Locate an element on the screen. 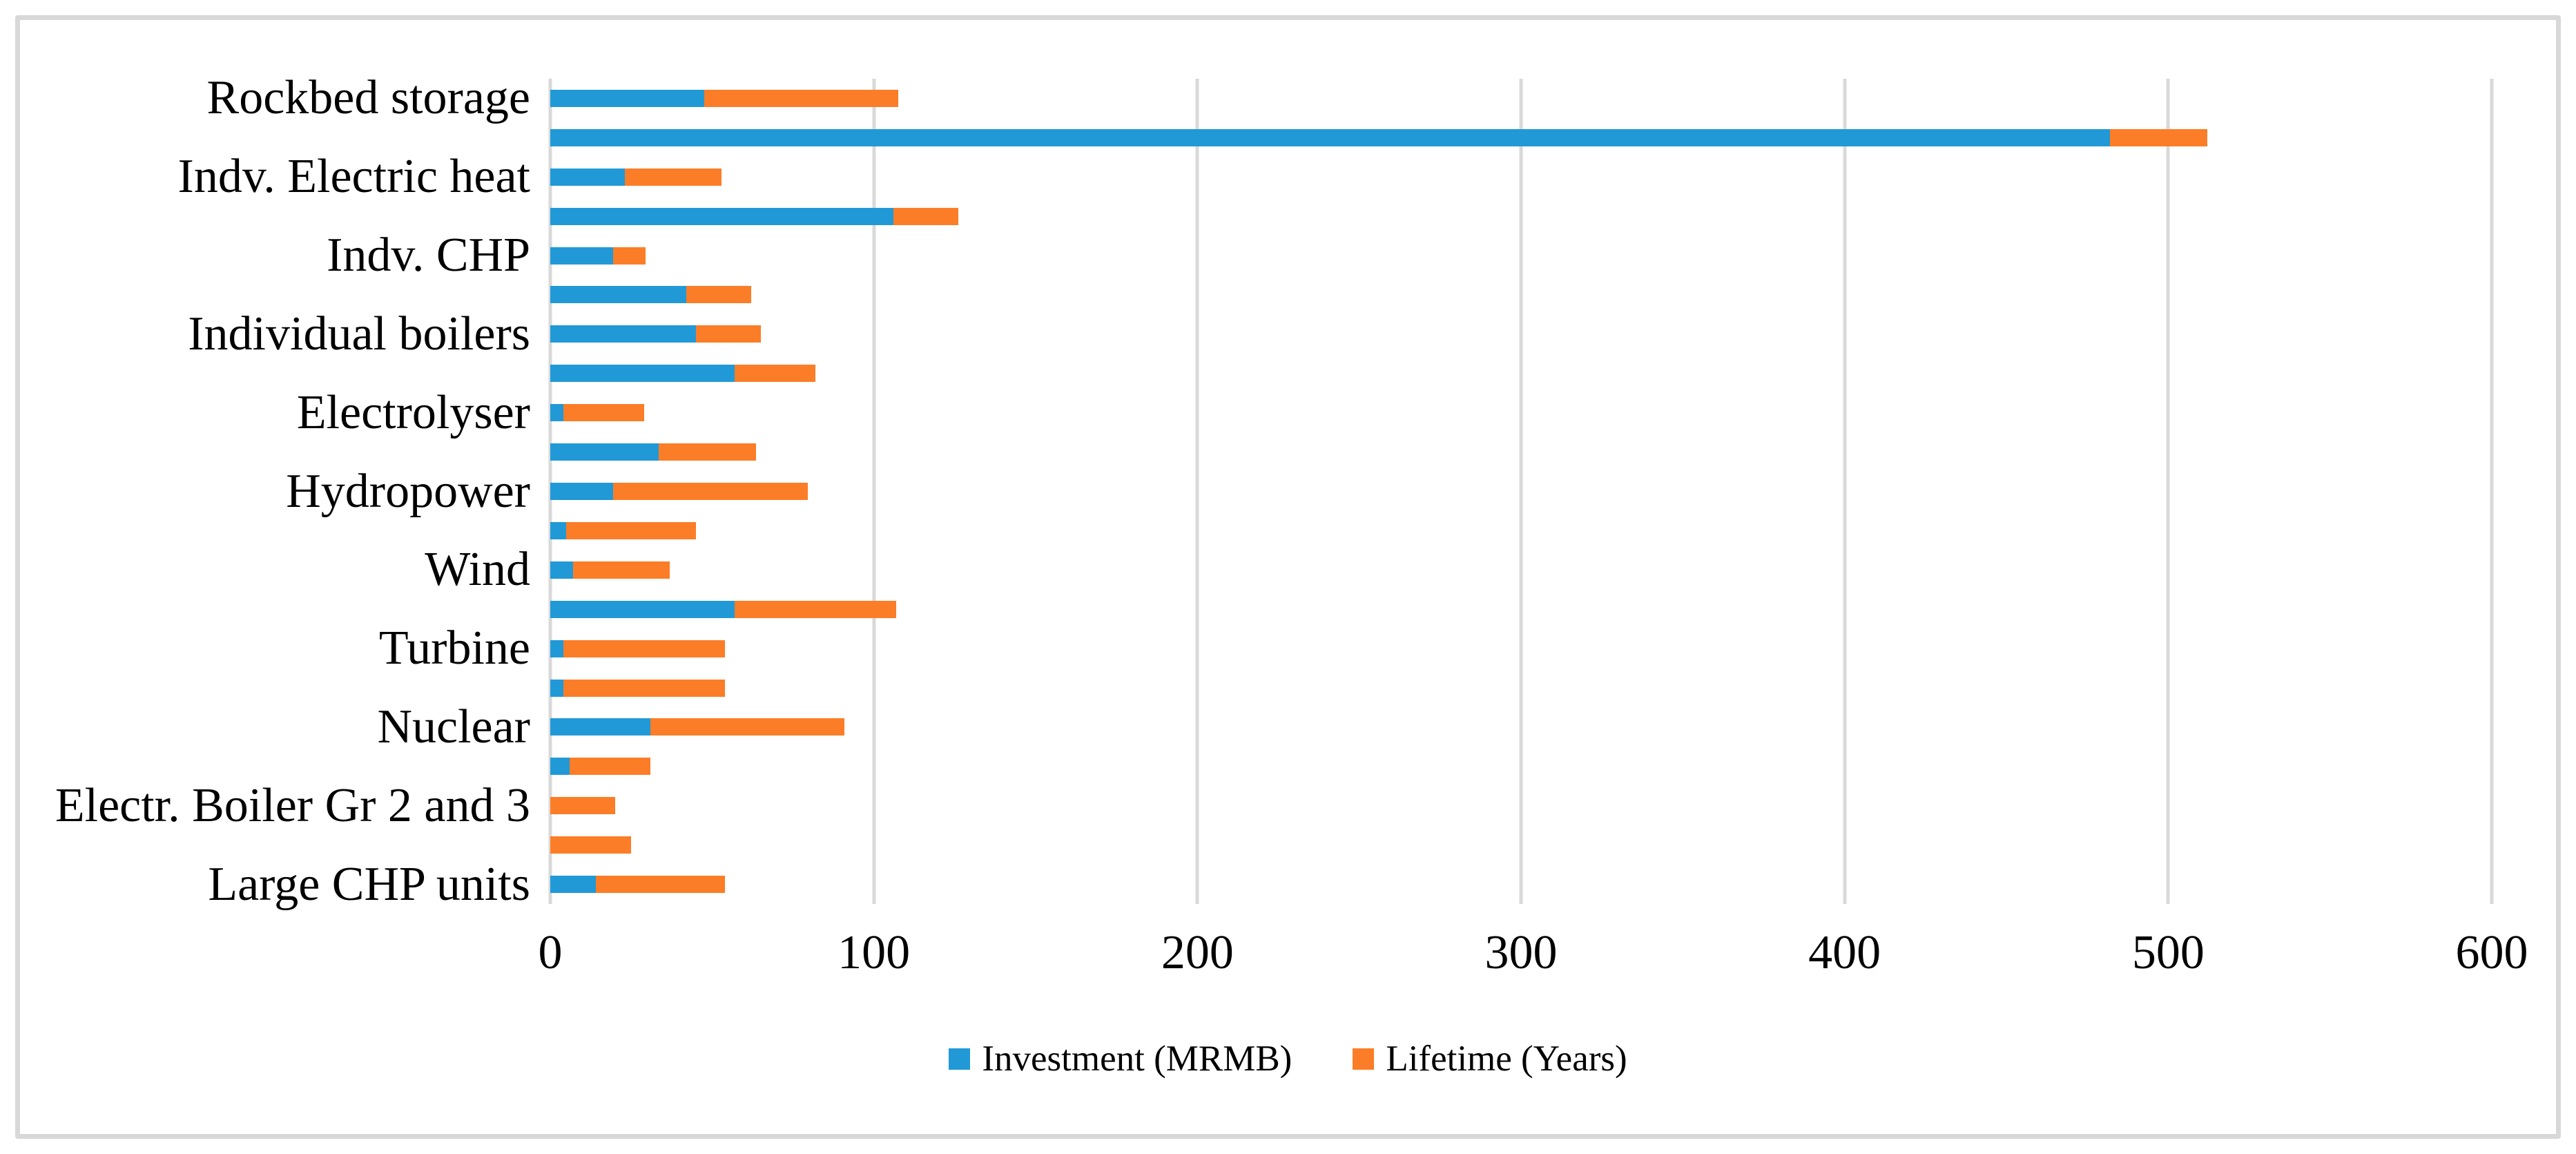  category-label: Indv. CHP is located at coordinates (429, 255).